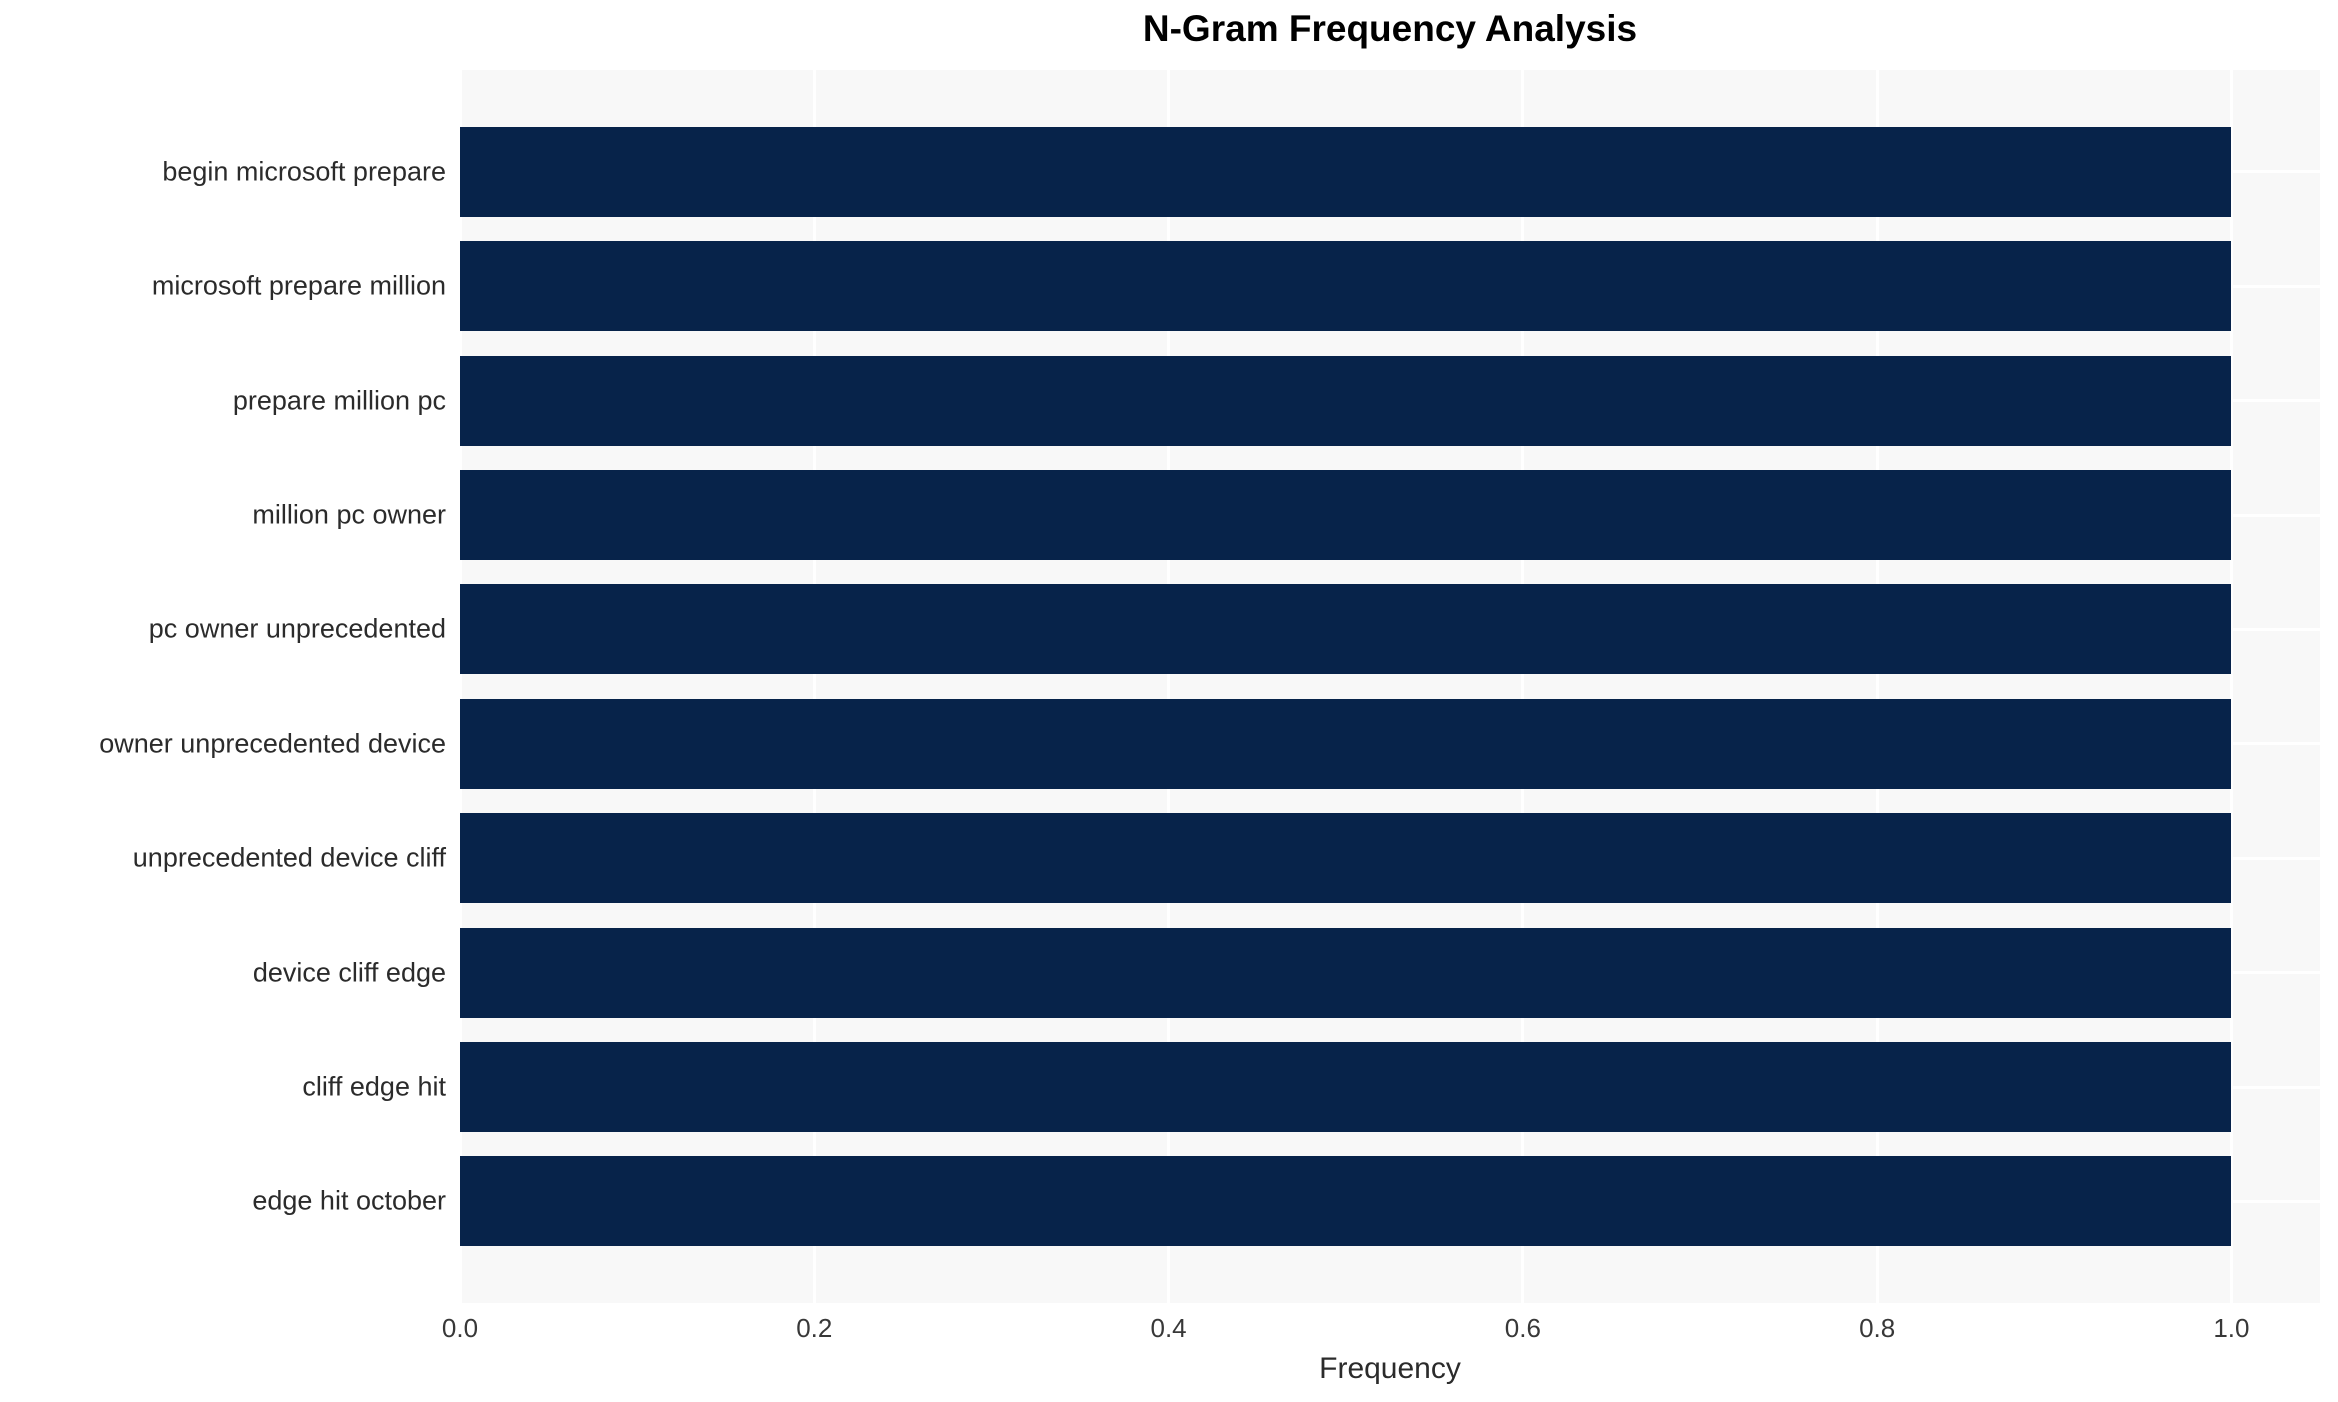  What do you see at coordinates (304, 171) in the screenshot?
I see `y-tick-label: begin microsoft prepare` at bounding box center [304, 171].